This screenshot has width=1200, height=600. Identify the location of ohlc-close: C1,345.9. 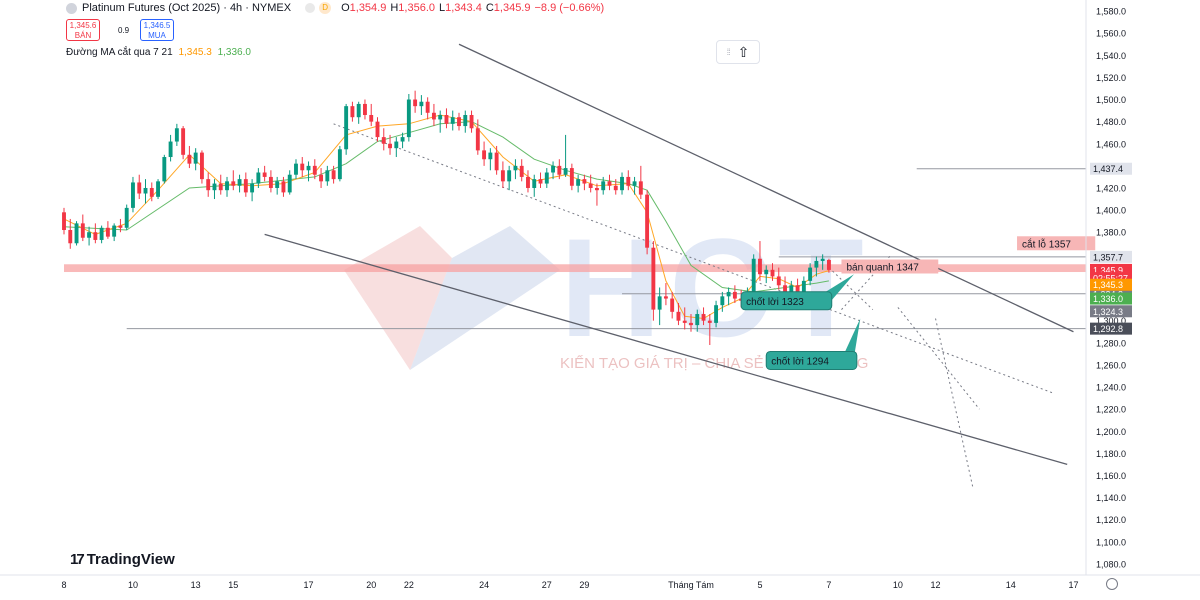
(508, 8).